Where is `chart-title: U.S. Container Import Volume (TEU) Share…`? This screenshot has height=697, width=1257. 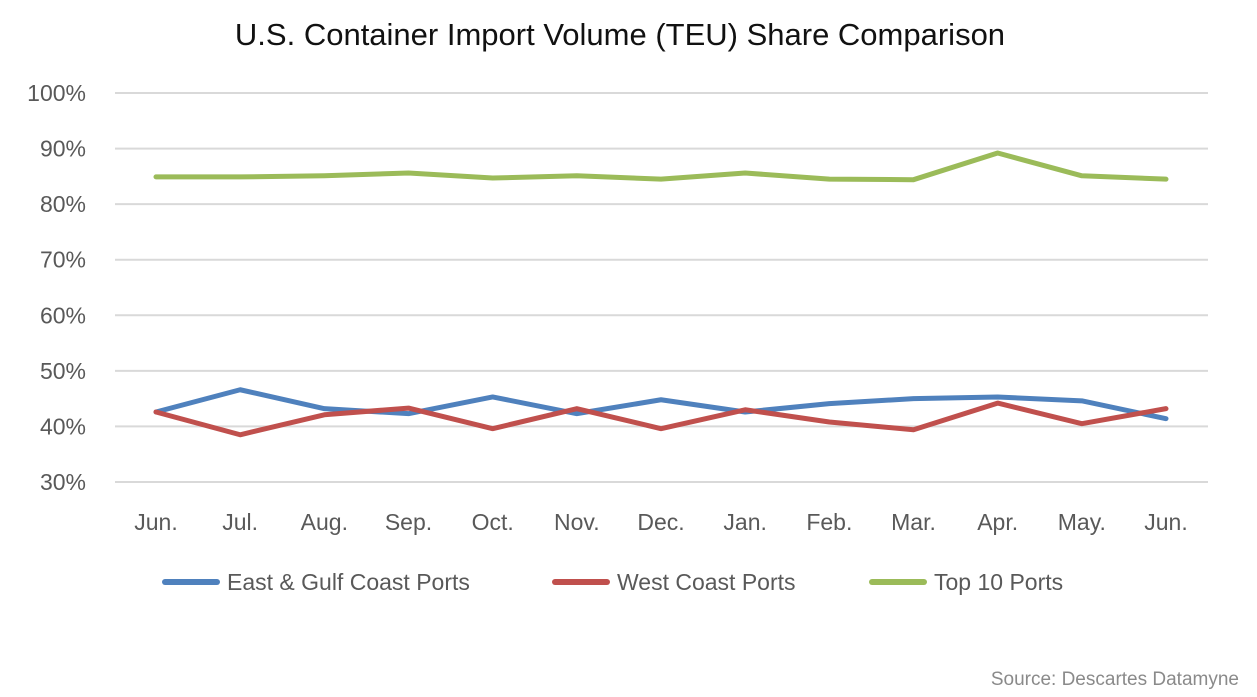 chart-title: U.S. Container Import Volume (TEU) Share… is located at coordinates (620, 34).